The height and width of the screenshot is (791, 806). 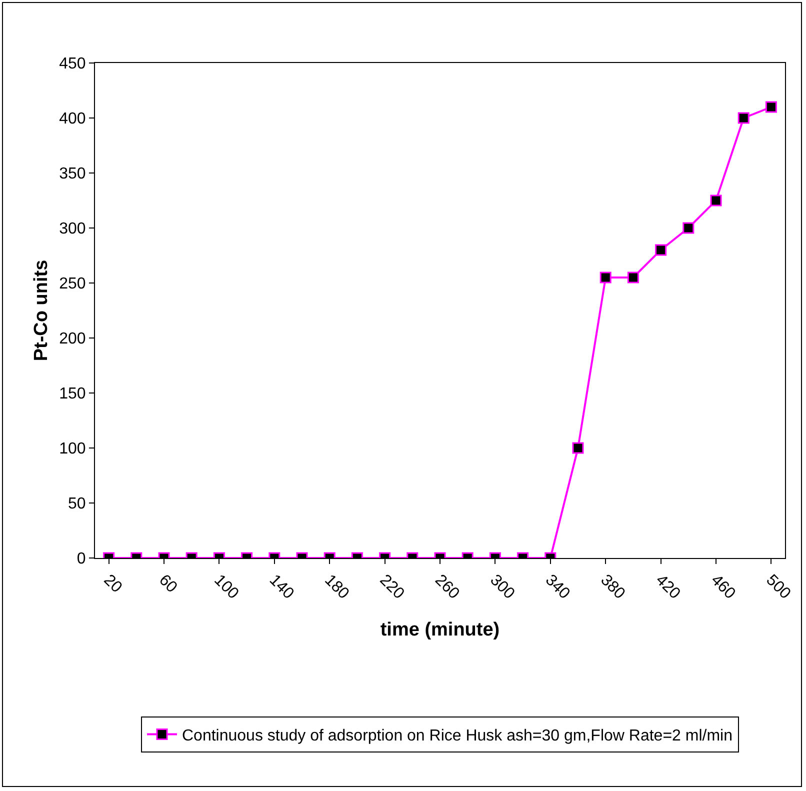 I want to click on y-tick-label: 200, so click(x=72, y=339).